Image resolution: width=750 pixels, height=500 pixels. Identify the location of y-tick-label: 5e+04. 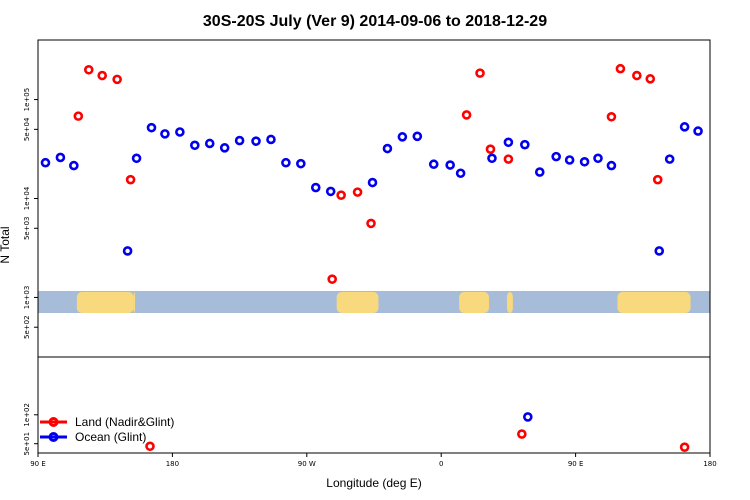
(27, 129).